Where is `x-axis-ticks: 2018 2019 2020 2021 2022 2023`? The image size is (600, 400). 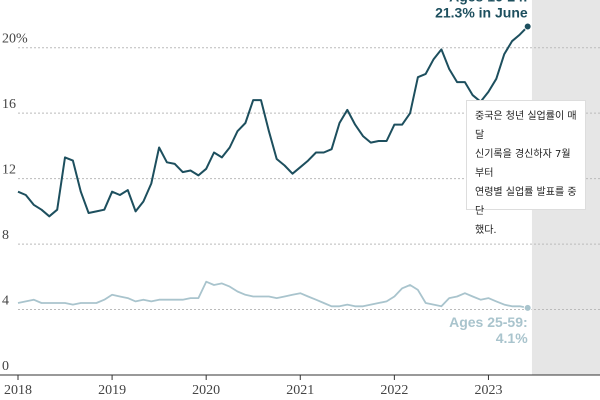 x-axis-ticks: 2018 2019 2020 2021 2022 2023 is located at coordinates (253, 386).